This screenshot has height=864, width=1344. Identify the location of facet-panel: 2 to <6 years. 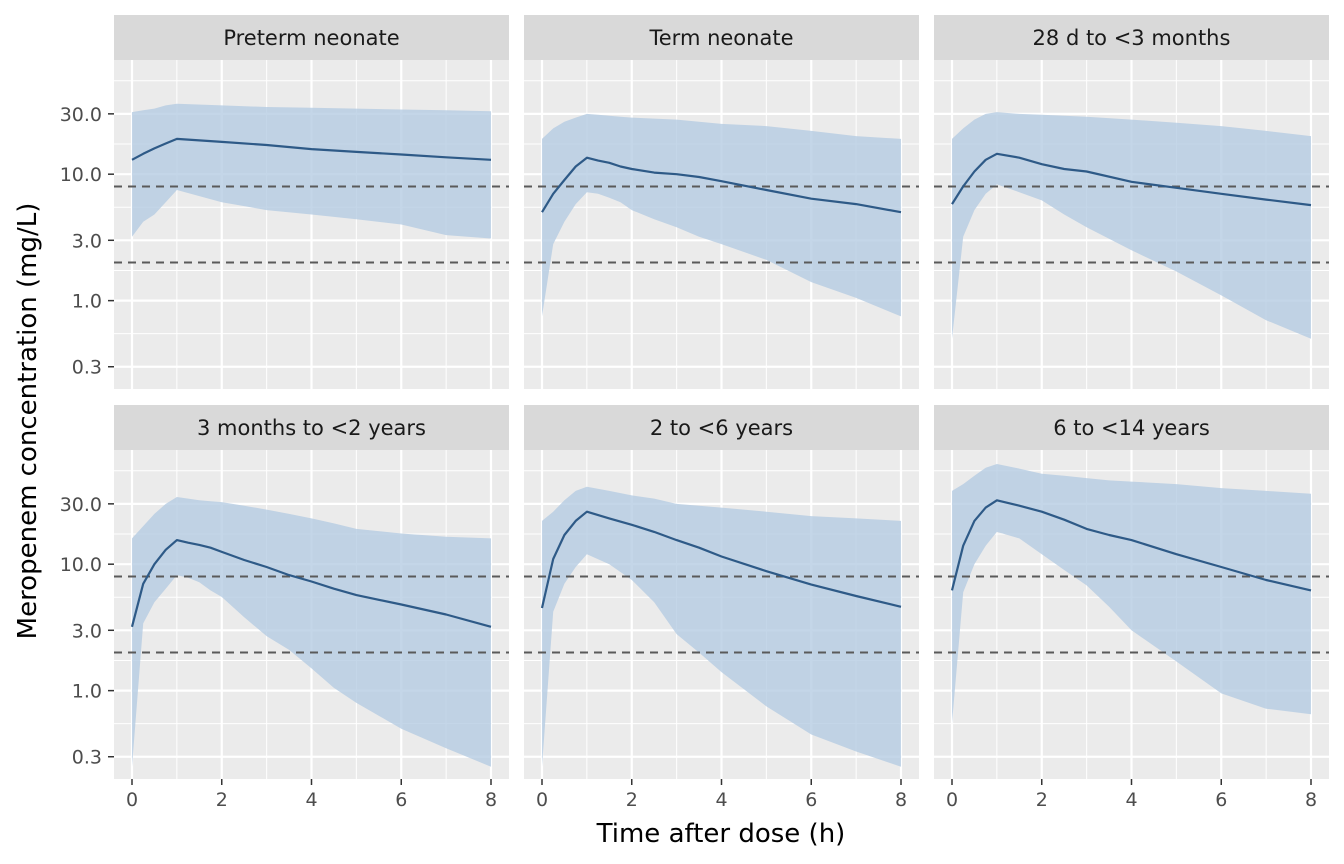
(721, 592).